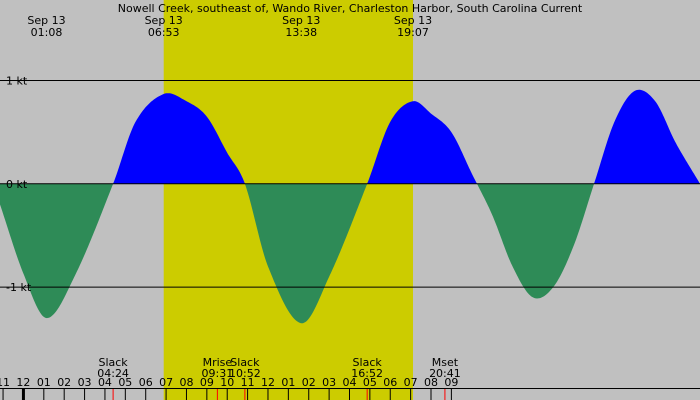 The width and height of the screenshot is (700, 400). Describe the element at coordinates (367, 373) in the screenshot. I see `event-time: 16:52` at that location.